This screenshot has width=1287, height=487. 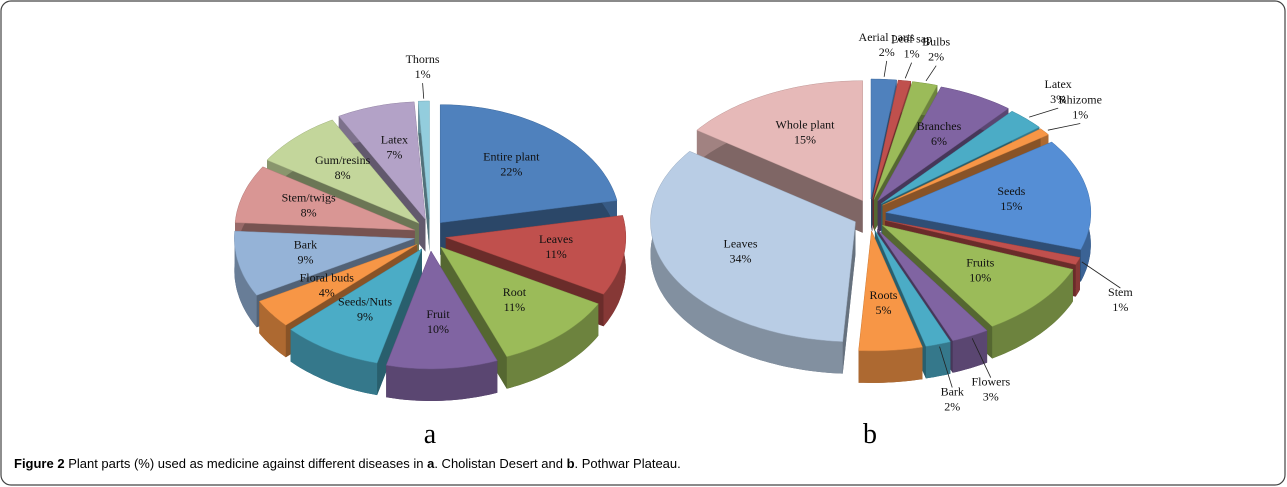 I want to click on slice-value: 22%, so click(x=511, y=171).